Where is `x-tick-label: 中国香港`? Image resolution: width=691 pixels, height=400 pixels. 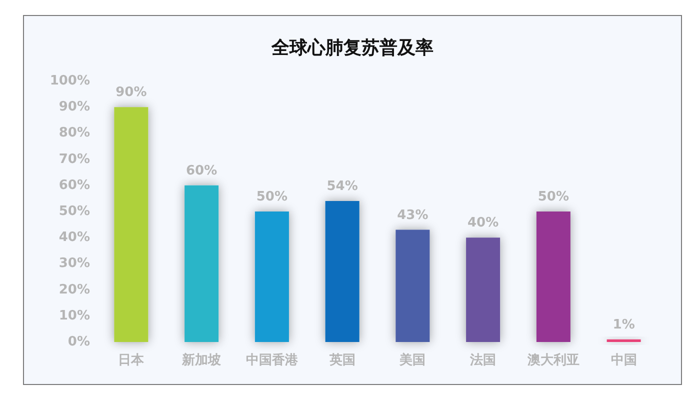
x-tick-label: 中国香港 is located at coordinates (272, 360).